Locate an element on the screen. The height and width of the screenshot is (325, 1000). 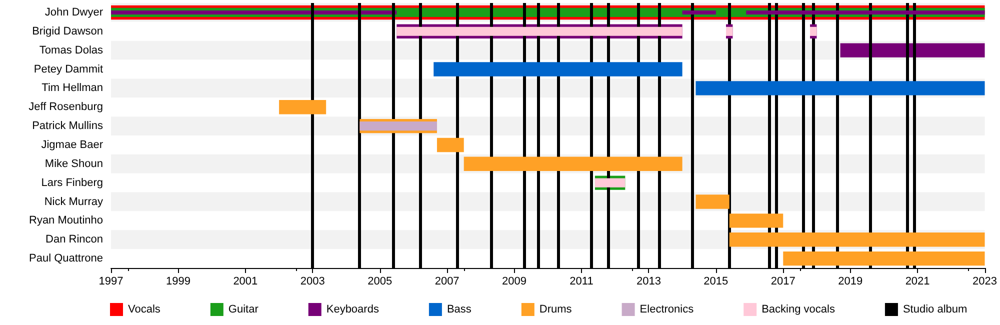
legend-label: Keyboards is located at coordinates (353, 310).